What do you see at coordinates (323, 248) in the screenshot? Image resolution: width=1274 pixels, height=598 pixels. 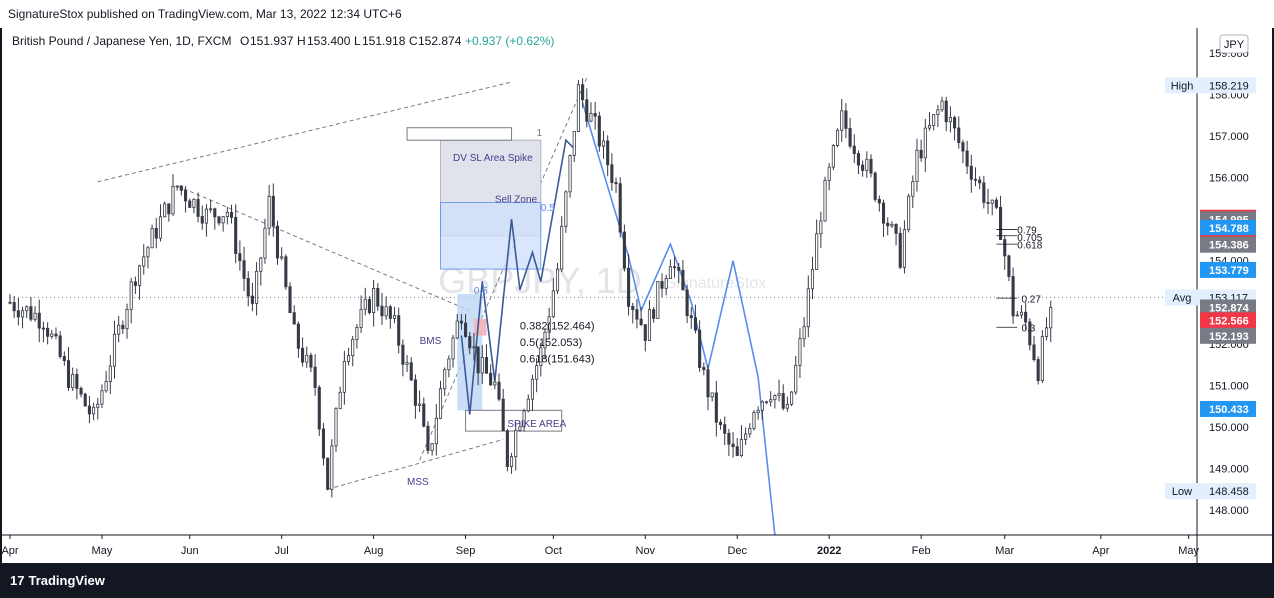 I see `trendline-down` at bounding box center [323, 248].